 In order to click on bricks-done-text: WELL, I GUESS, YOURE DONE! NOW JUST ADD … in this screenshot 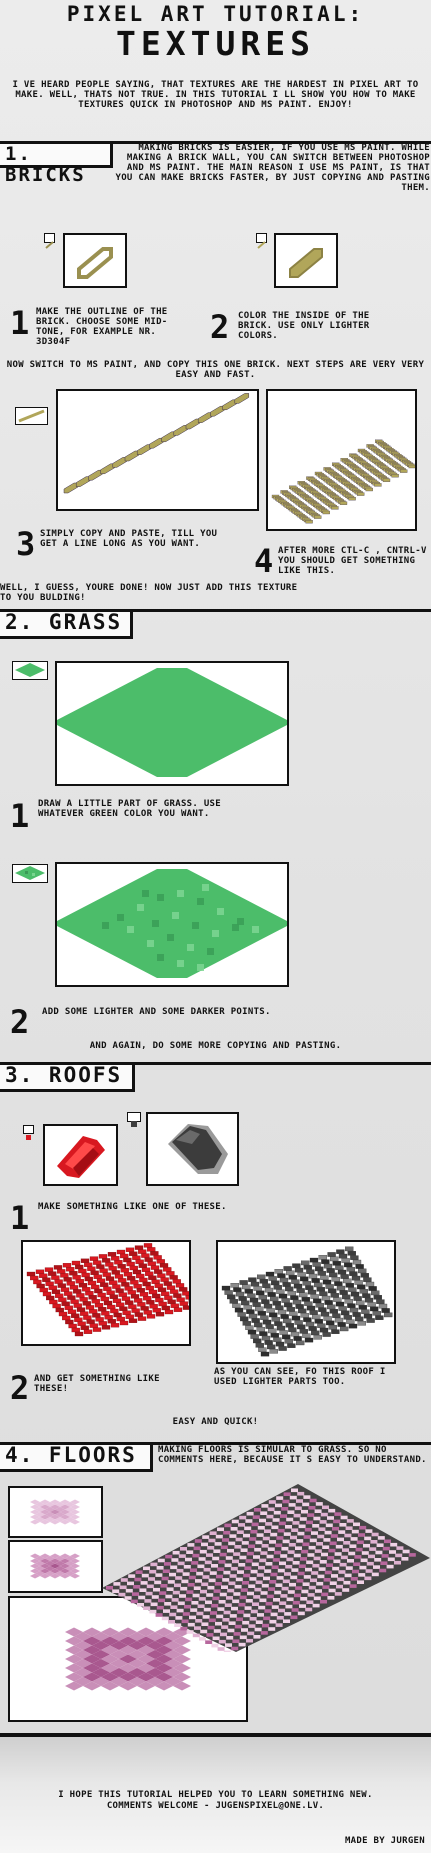, I will do `click(149, 593)`.